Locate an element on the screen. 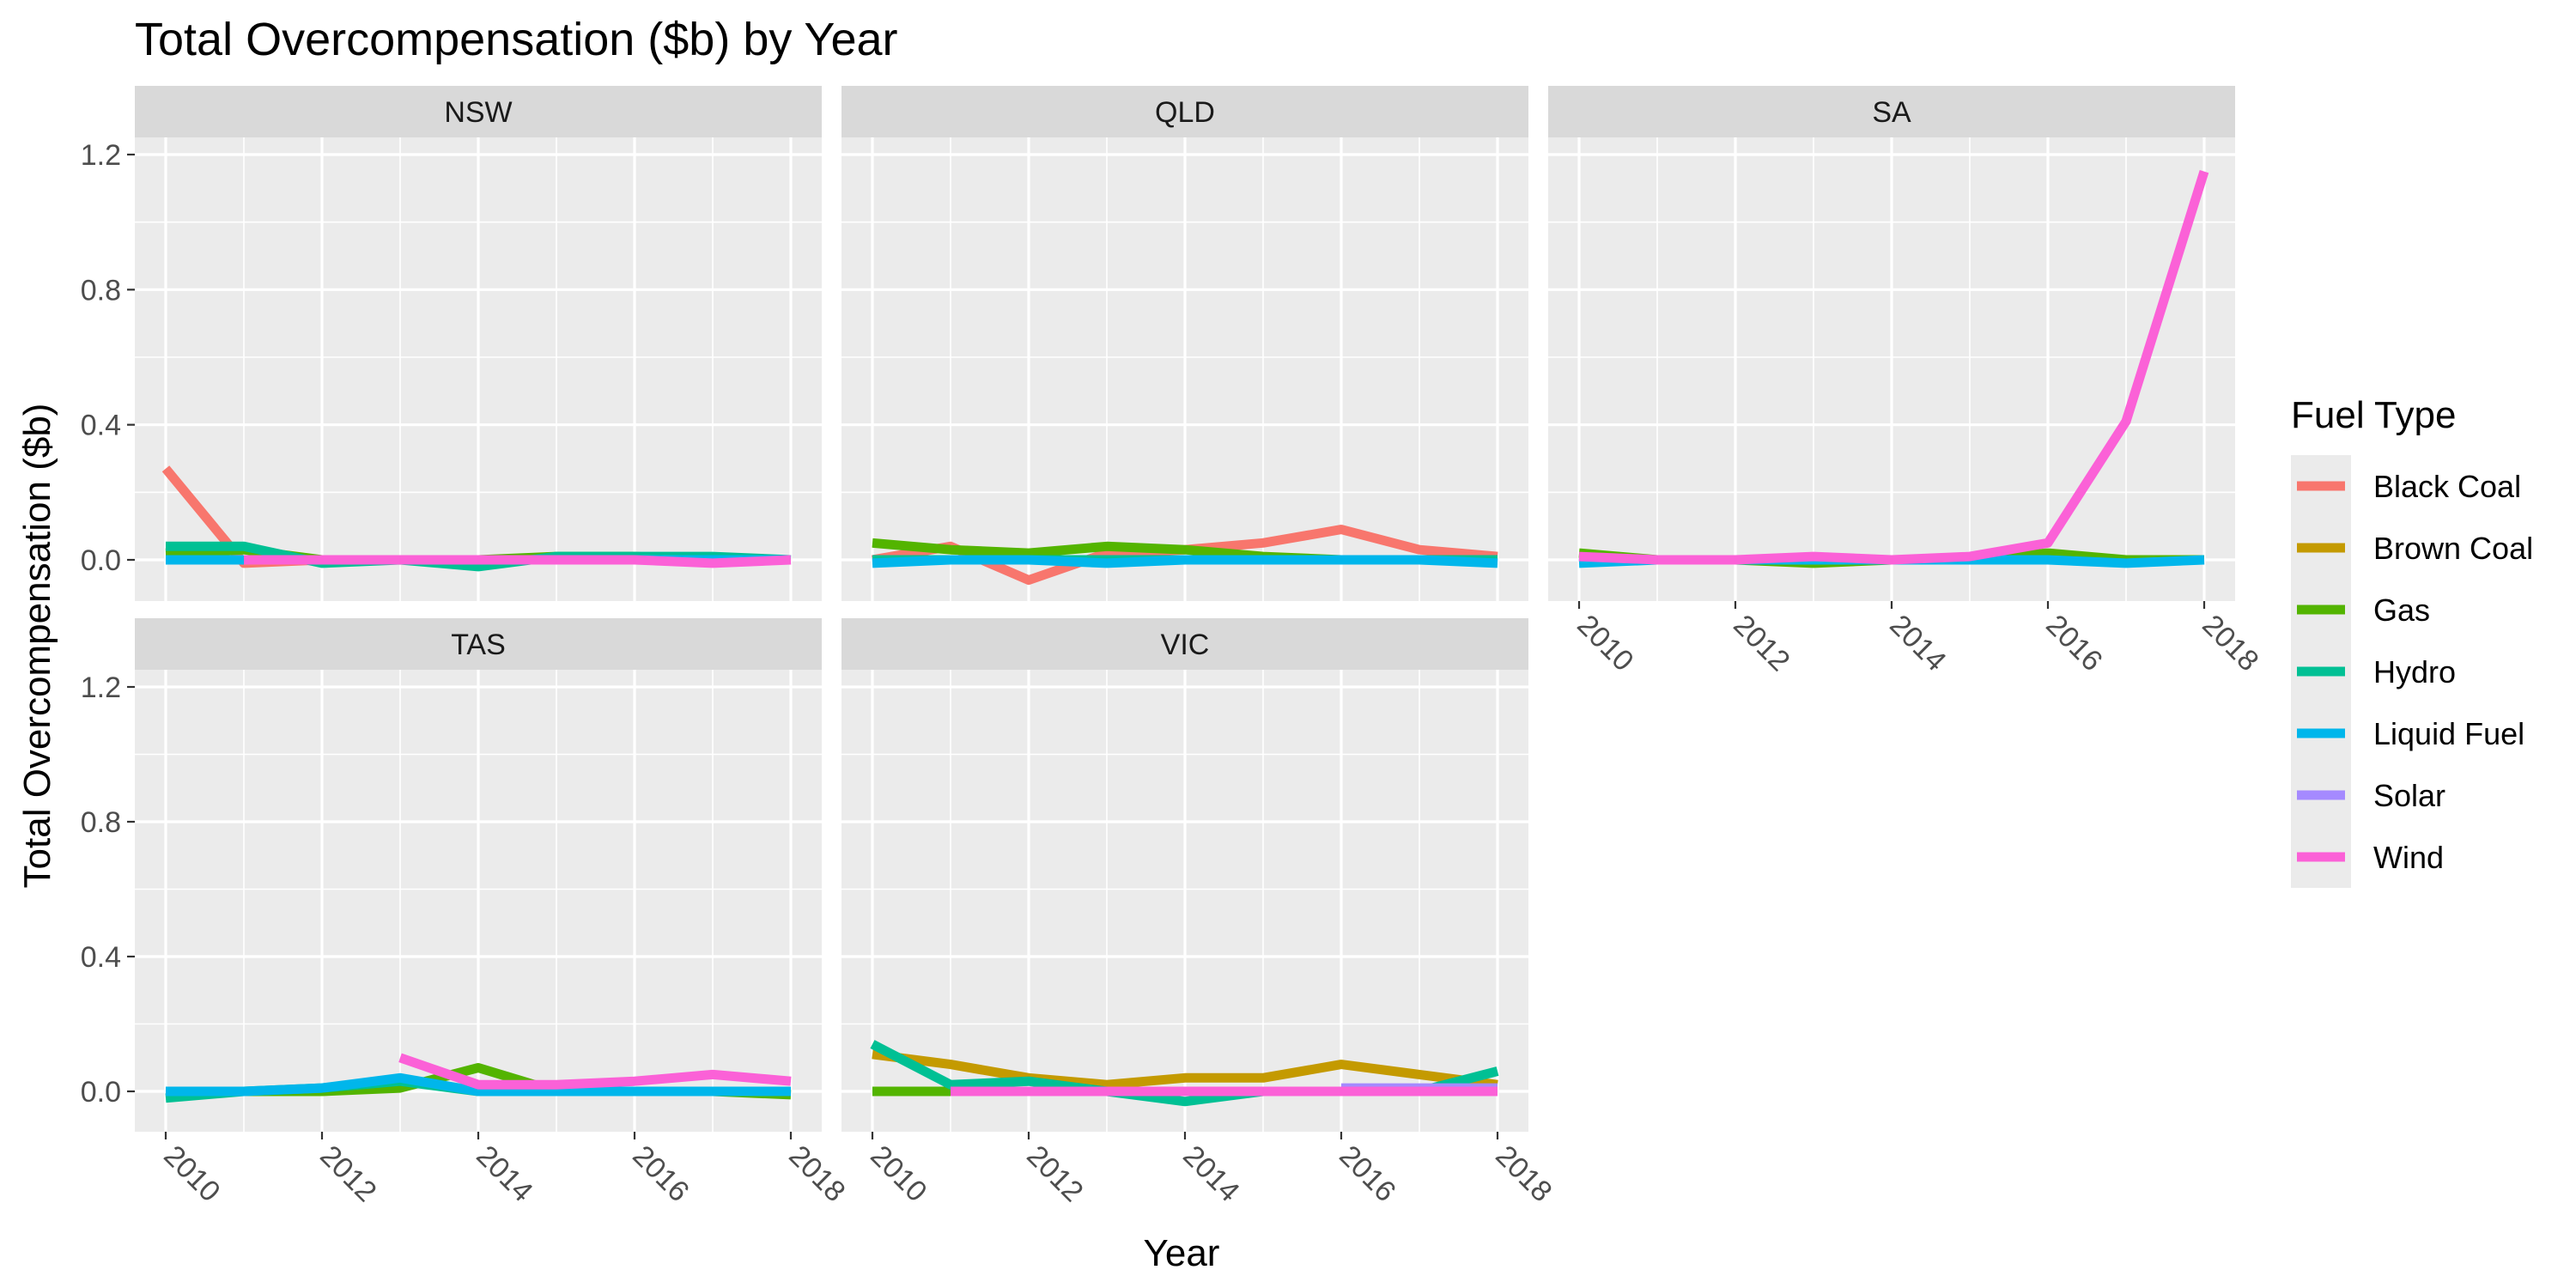 The width and height of the screenshot is (2576, 1288). facet-qld: QLD is located at coordinates (1184, 344).